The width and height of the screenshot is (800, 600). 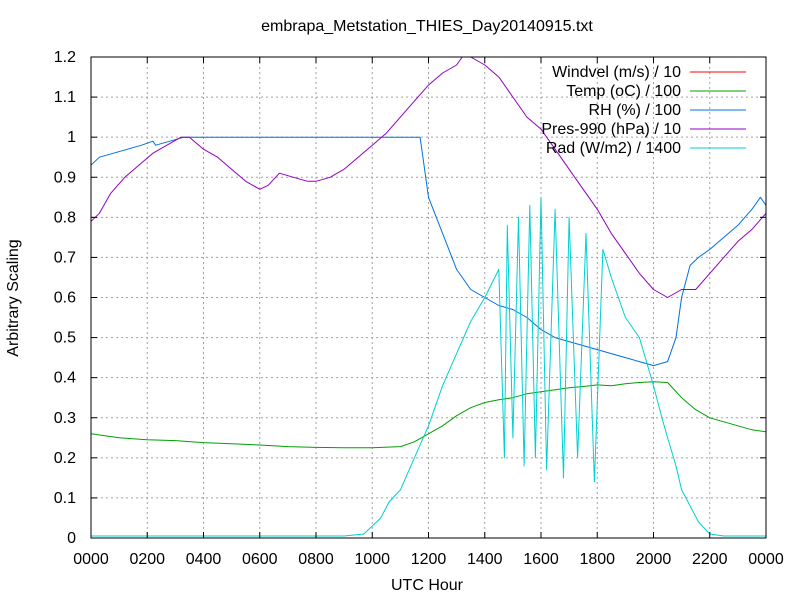 What do you see at coordinates (65, 298) in the screenshot?
I see `y-tick-label: 0.6` at bounding box center [65, 298].